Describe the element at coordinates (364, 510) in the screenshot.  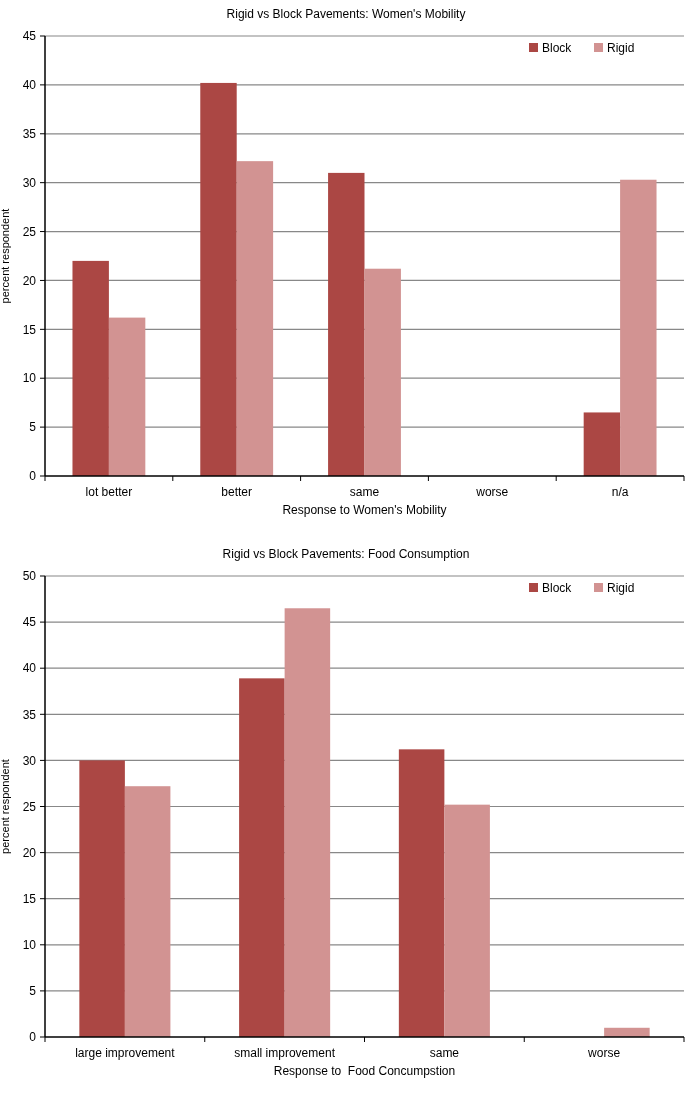
I see `x-axis-title: Response to Women's Mobility` at that location.